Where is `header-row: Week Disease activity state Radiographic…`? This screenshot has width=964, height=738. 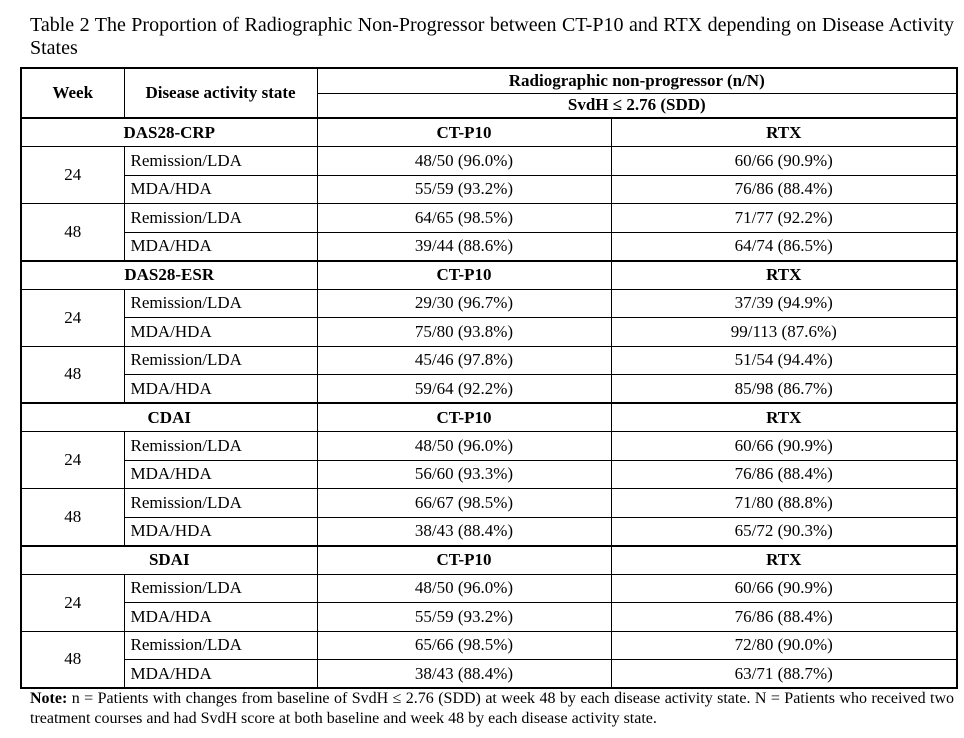
header-row: Week Disease activity state Radiographic… is located at coordinates (489, 93).